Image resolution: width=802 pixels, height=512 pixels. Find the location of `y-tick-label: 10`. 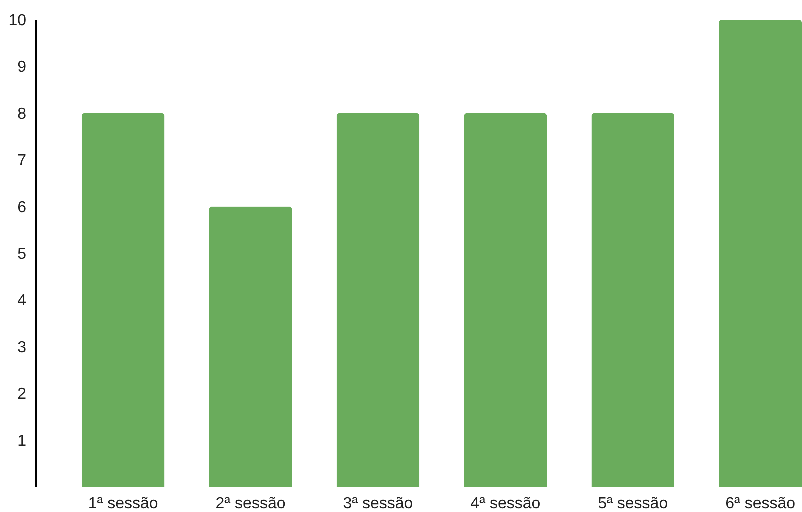

y-tick-label: 10 is located at coordinates (17, 21).